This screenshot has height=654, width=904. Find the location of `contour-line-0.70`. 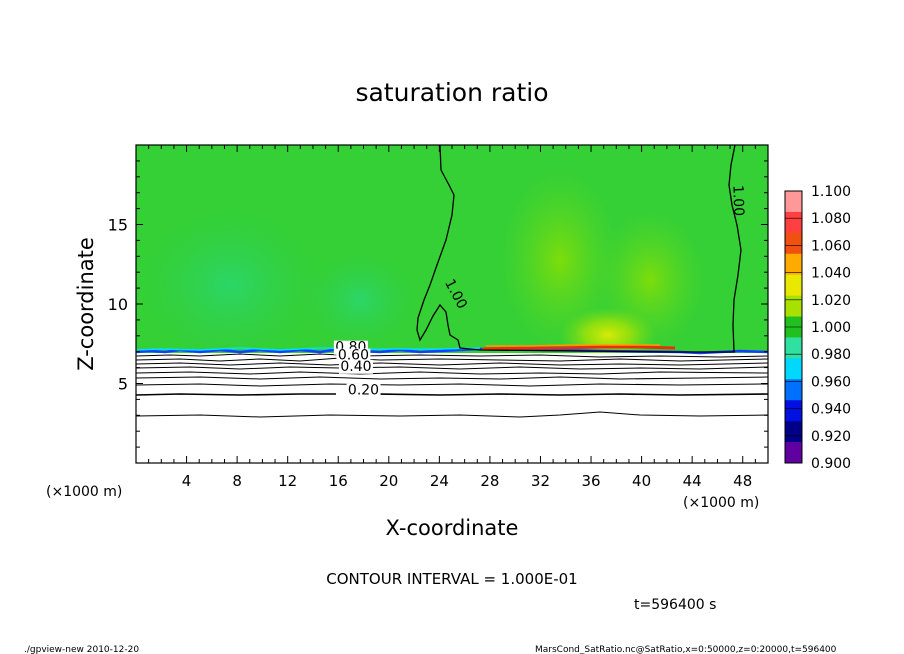

contour-line-0.70 is located at coordinates (452, 364).